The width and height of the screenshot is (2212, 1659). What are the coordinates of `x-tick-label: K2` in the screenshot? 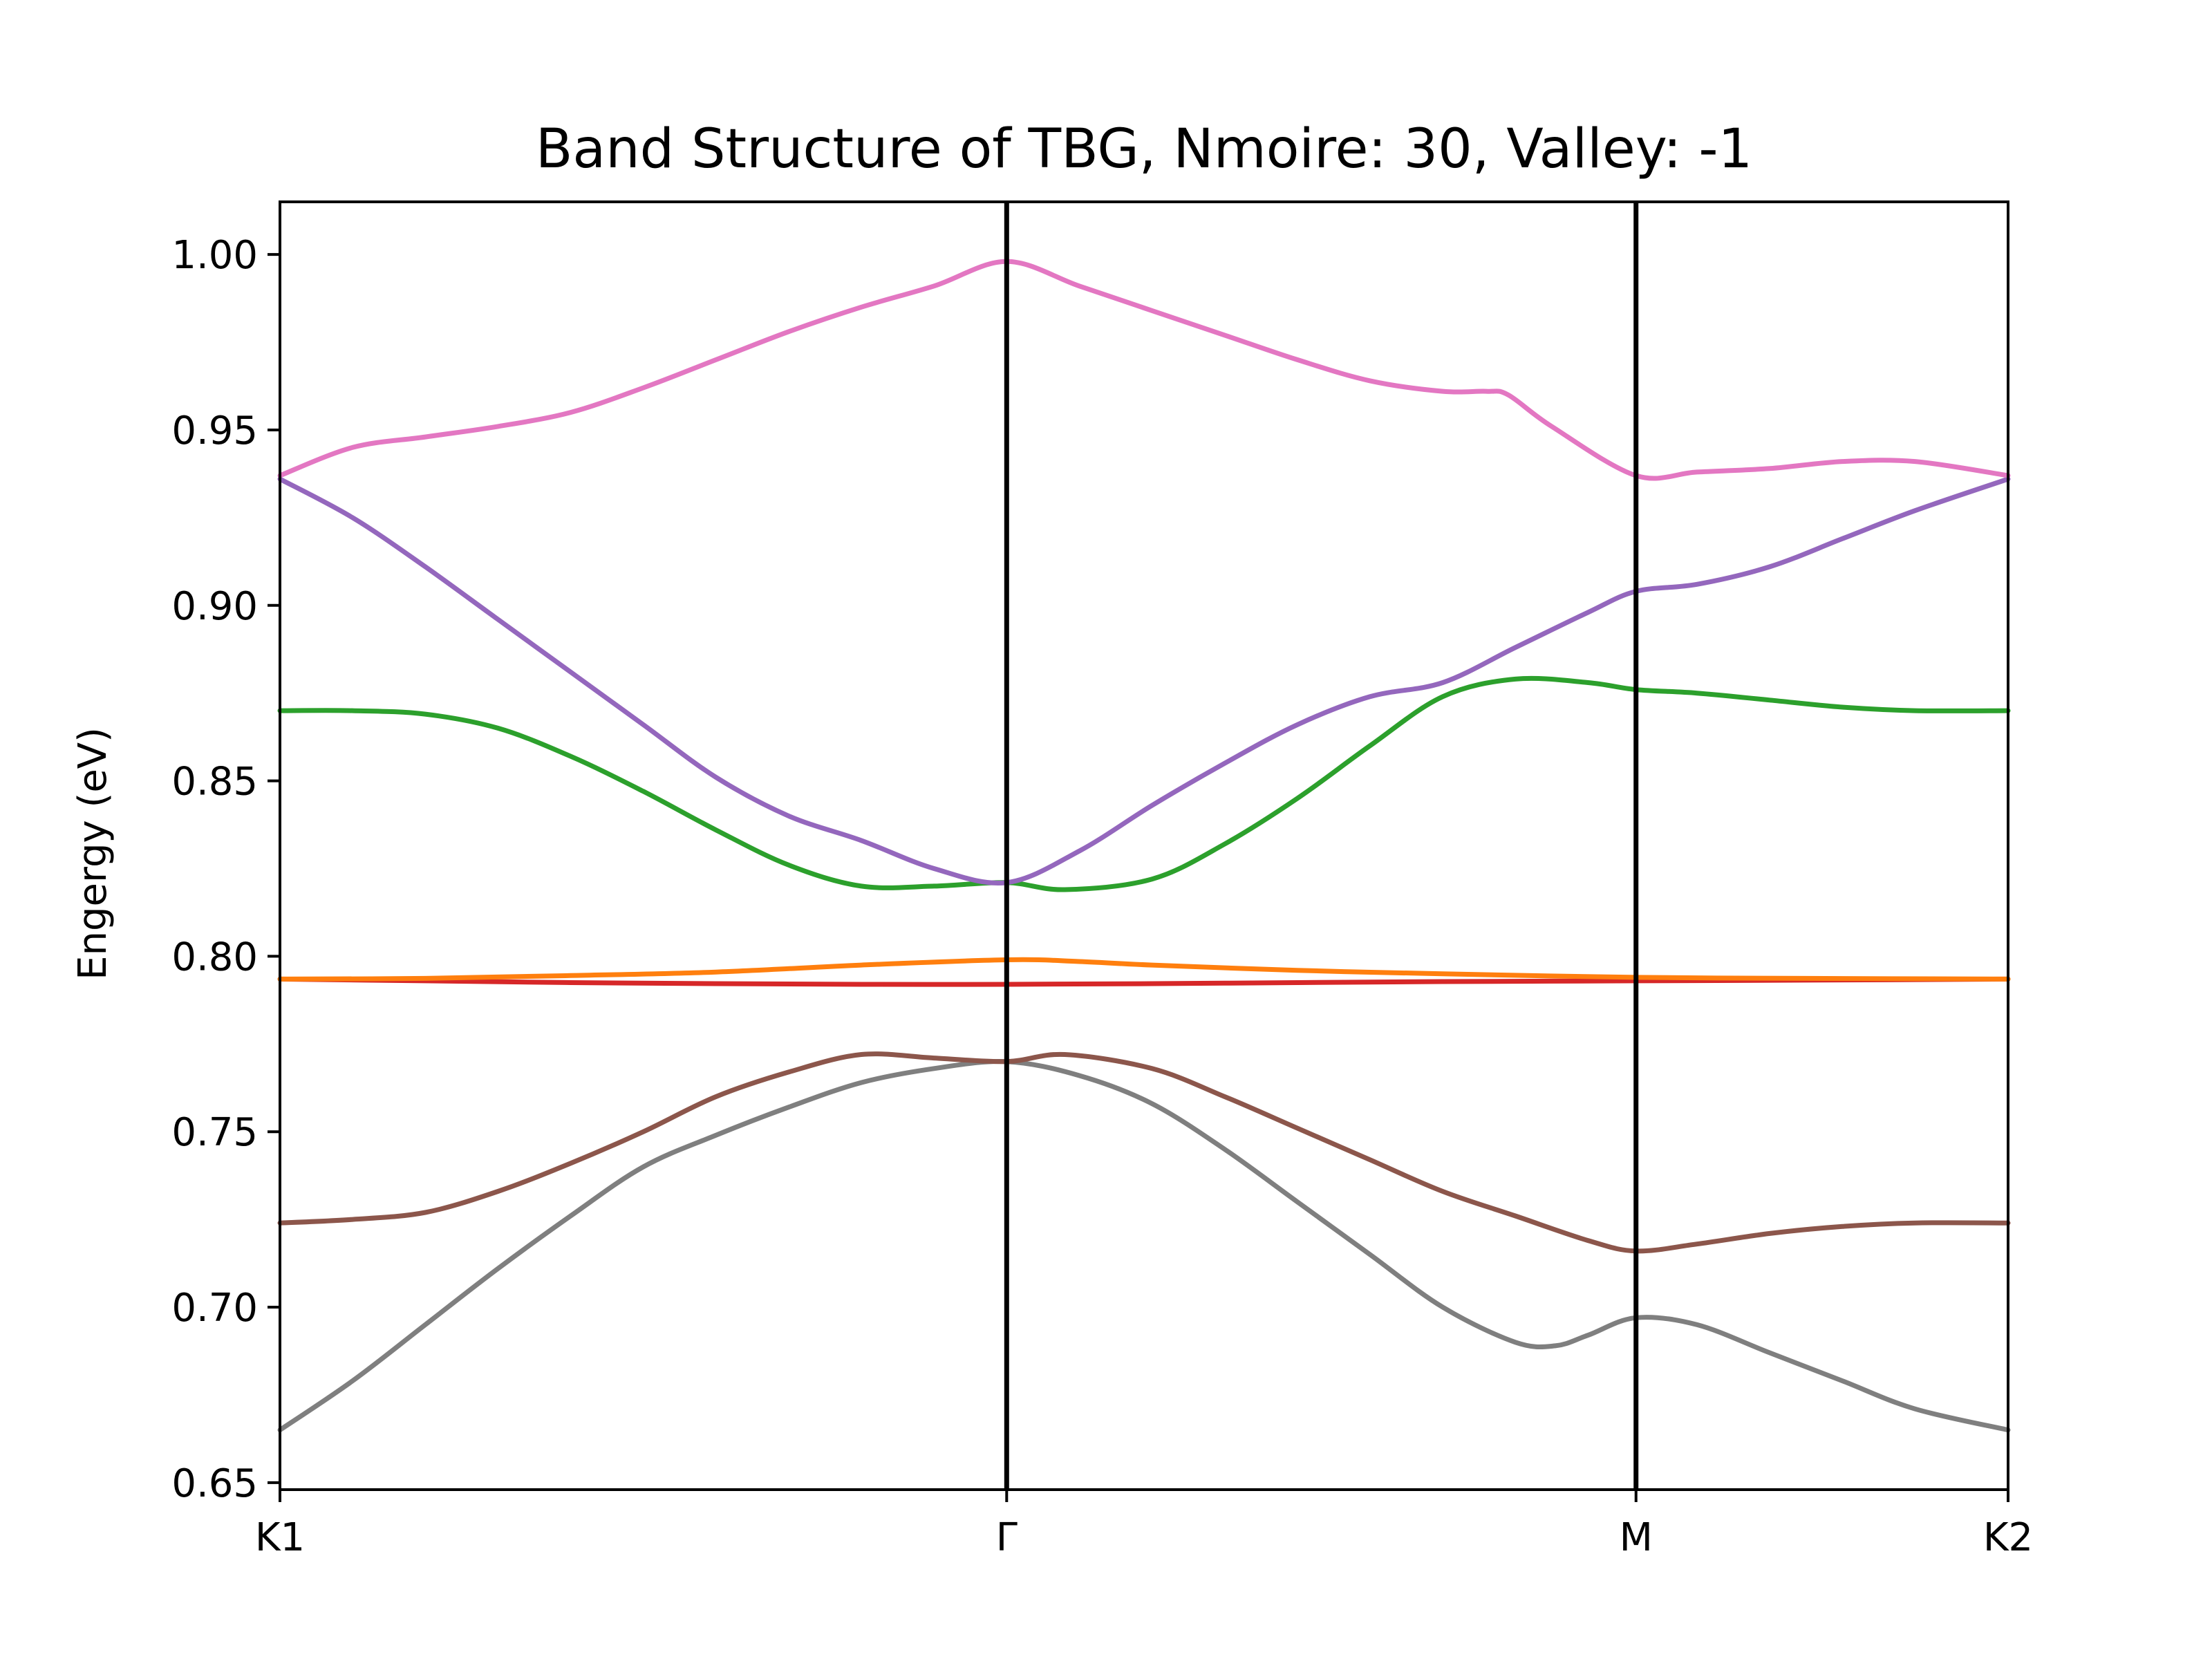 It's located at (2008, 1537).